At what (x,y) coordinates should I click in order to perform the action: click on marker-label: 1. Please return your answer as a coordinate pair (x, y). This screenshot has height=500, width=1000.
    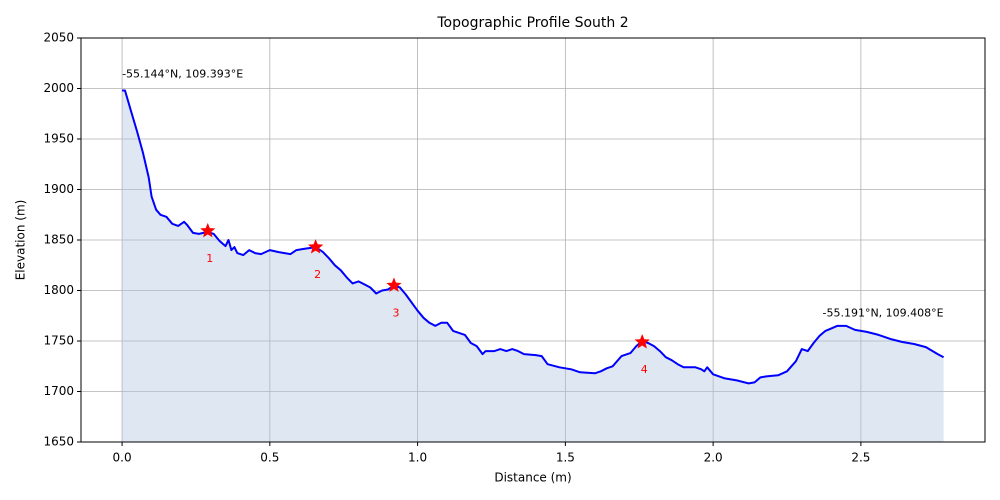
    Looking at the image, I should click on (209, 258).